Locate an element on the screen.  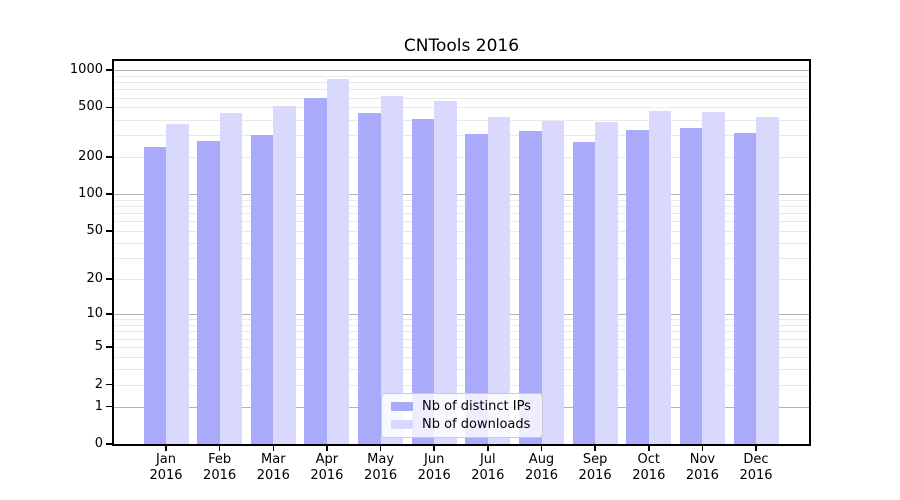
bar-downloads-apr is located at coordinates (338, 261).